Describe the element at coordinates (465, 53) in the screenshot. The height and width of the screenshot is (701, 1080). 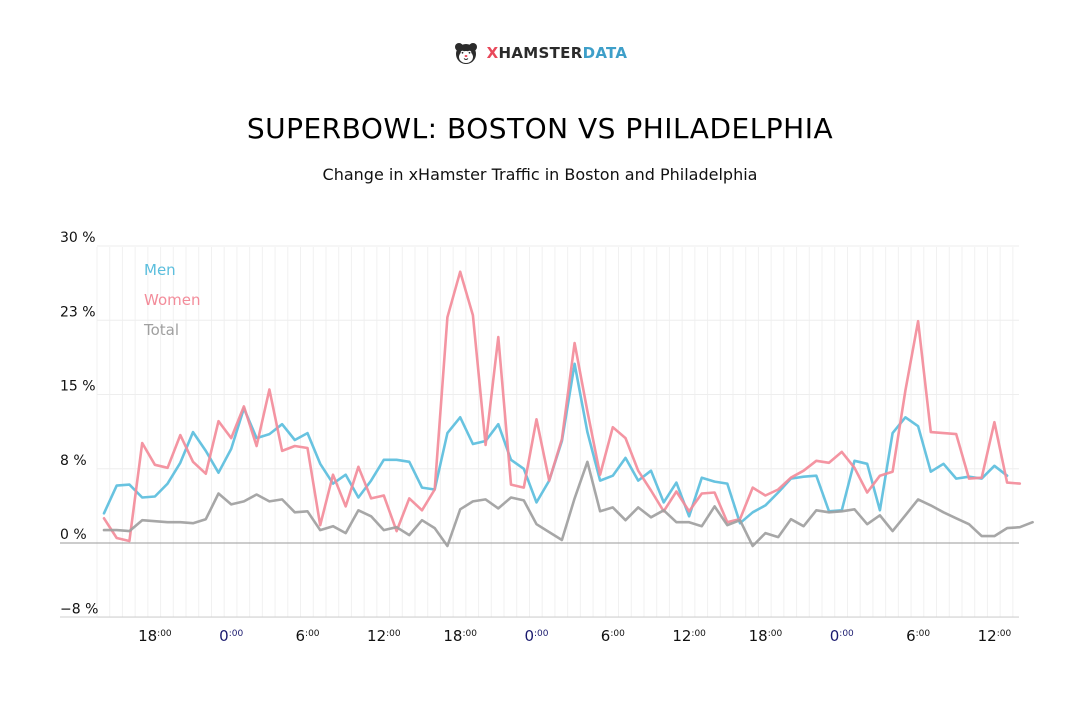
I see `hamster-logo-icon` at that location.